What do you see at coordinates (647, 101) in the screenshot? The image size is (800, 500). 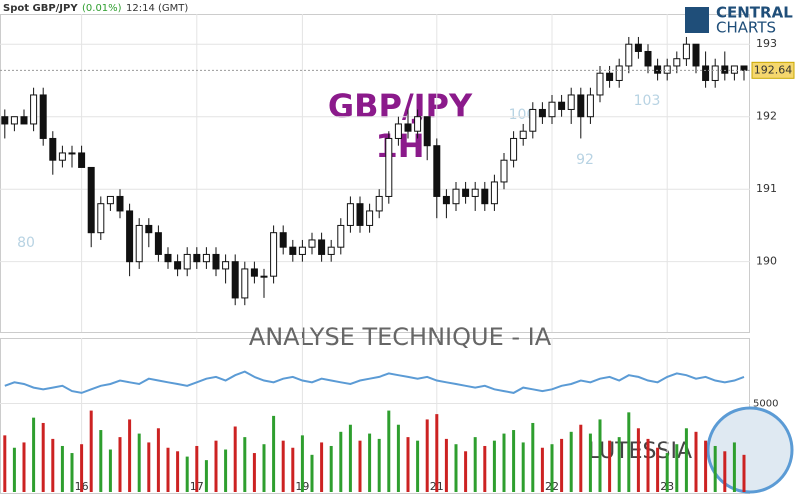 I see `watermark-score: 103` at bounding box center [647, 101].